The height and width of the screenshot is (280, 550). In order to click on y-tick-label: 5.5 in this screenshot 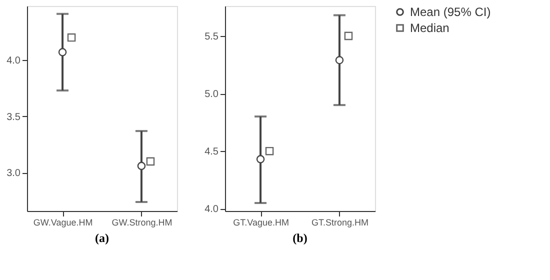, I will do `click(211, 36)`.